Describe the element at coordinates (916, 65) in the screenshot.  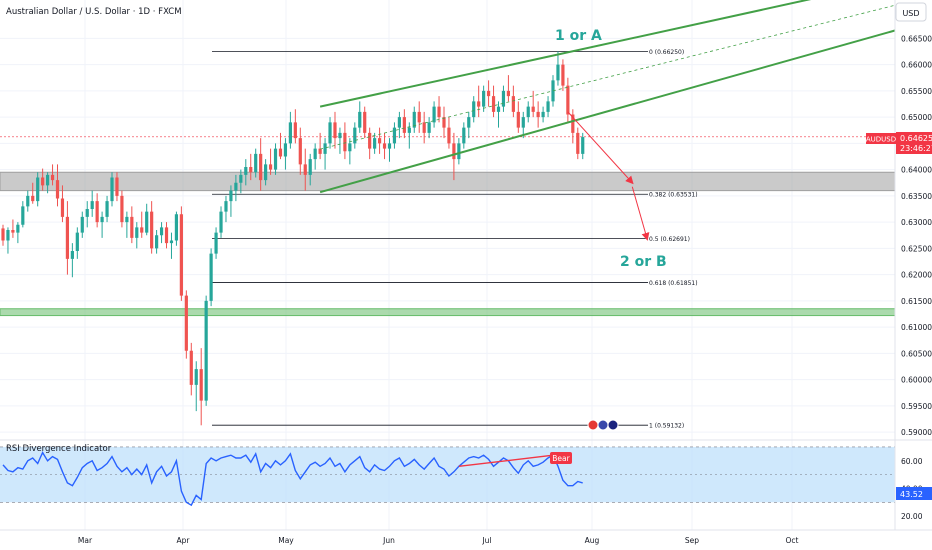
I see `price-tick-label: 0.66000` at that location.